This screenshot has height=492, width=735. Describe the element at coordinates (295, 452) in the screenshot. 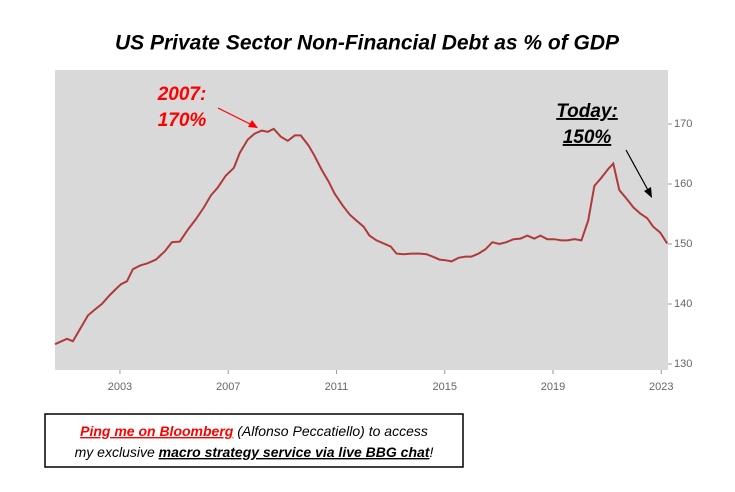

I see `footer-emph: macro strategy service via live BBG chat` at that location.